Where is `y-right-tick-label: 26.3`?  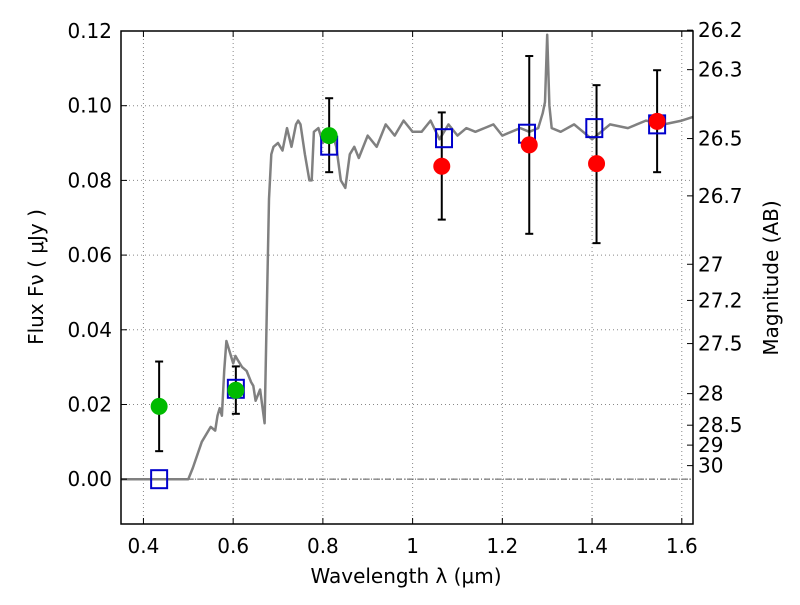 y-right-tick-label: 26.3 is located at coordinates (720, 70).